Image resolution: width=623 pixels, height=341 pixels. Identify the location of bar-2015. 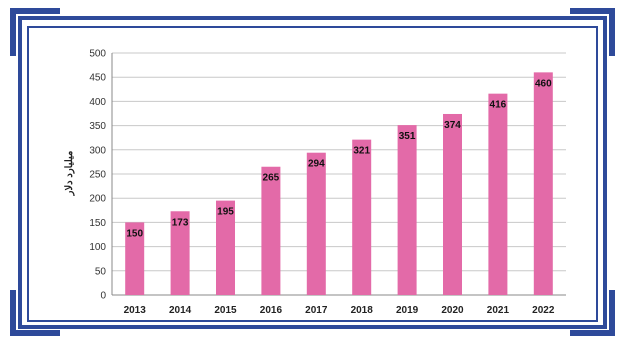
(225, 247).